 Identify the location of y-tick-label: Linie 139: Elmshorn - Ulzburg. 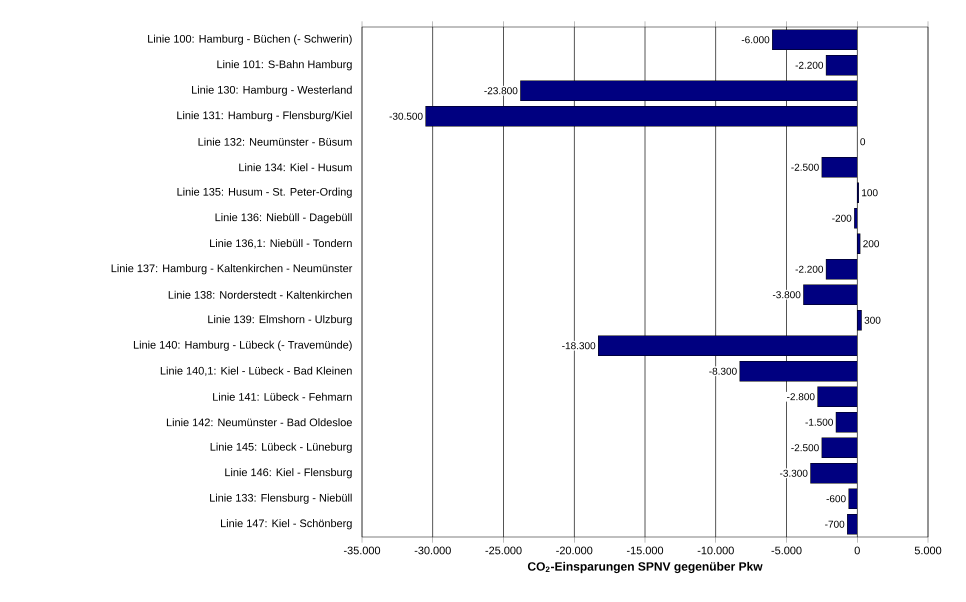
(280, 320).